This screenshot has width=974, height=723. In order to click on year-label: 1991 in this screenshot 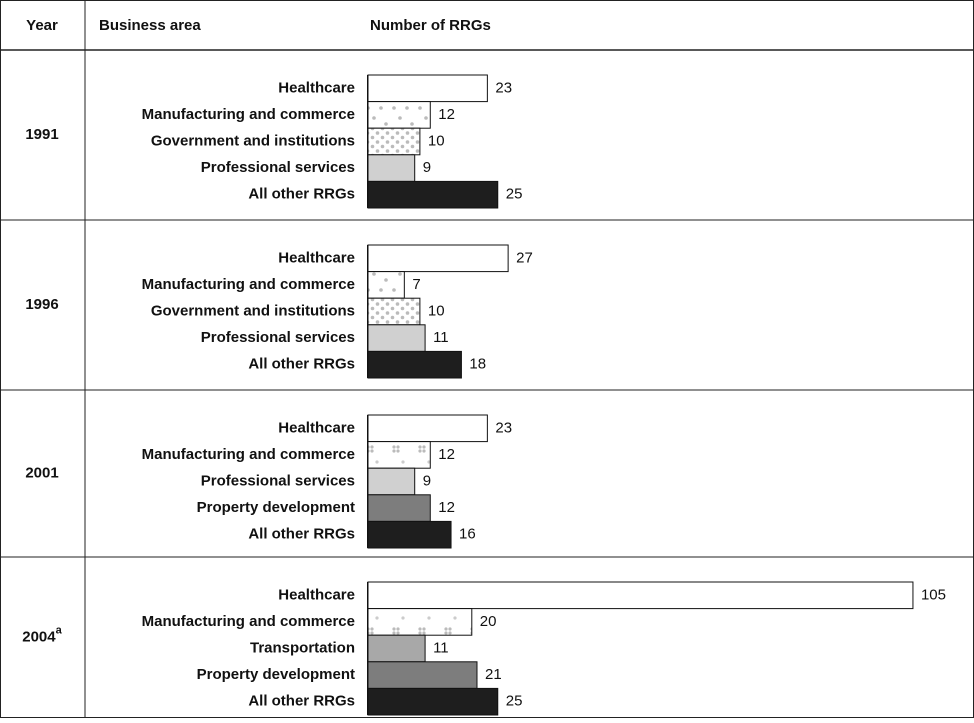, I will do `click(41, 134)`.